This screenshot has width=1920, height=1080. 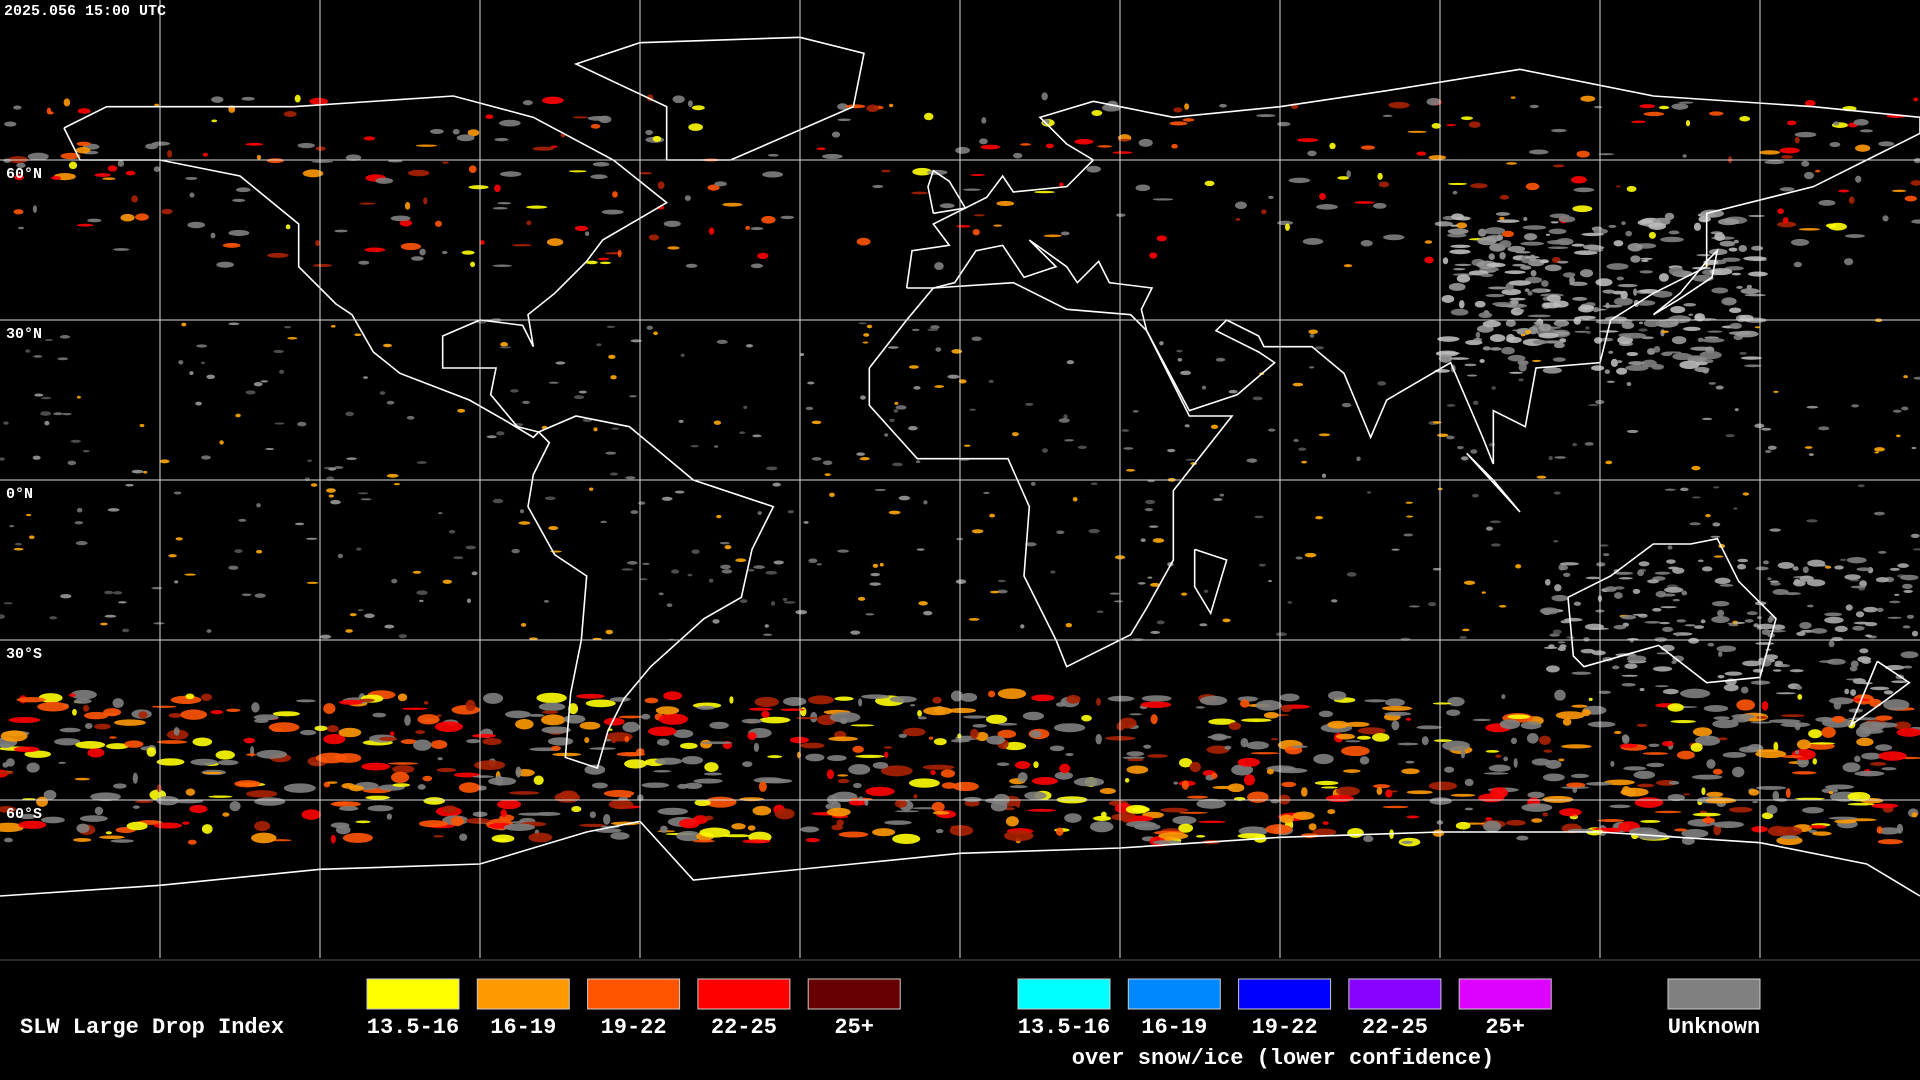 I want to click on coastline, so click(x=1210, y=582).